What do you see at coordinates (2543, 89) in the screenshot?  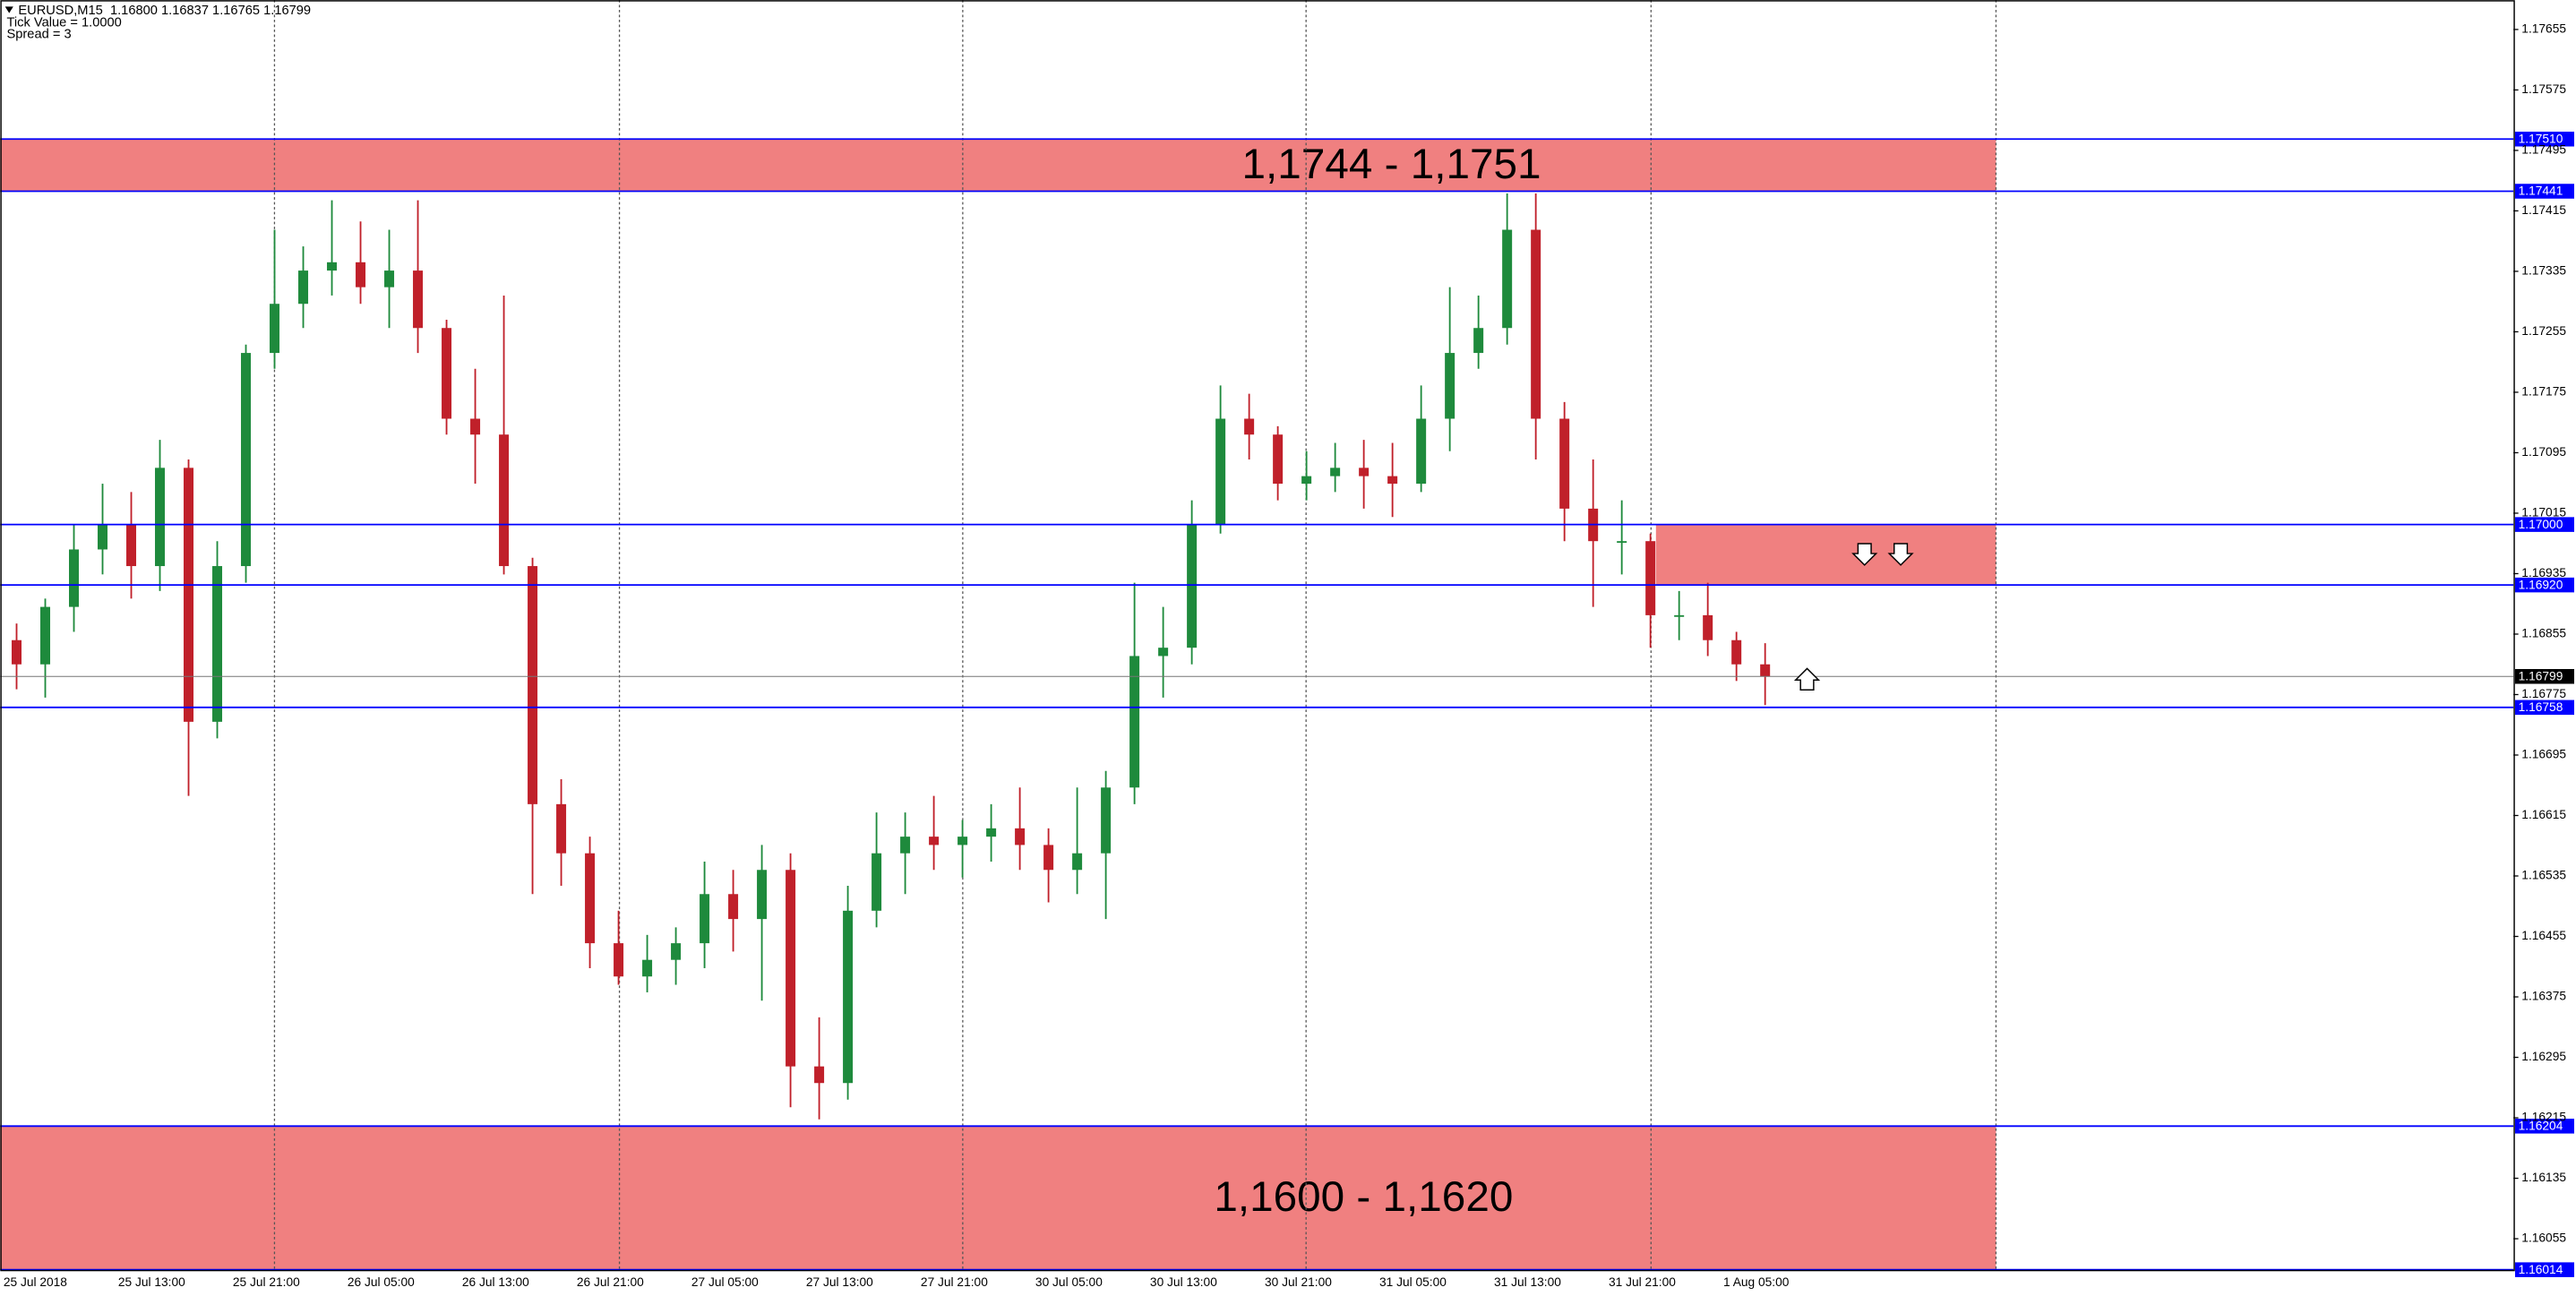 I see `y-tick-label: 1.17575` at bounding box center [2543, 89].